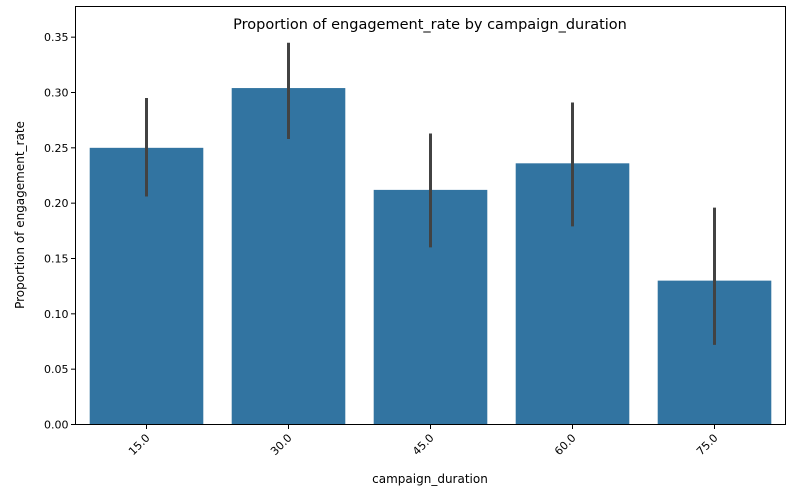  What do you see at coordinates (56, 369) in the screenshot?
I see `y-tick-label: 0.05` at bounding box center [56, 369].